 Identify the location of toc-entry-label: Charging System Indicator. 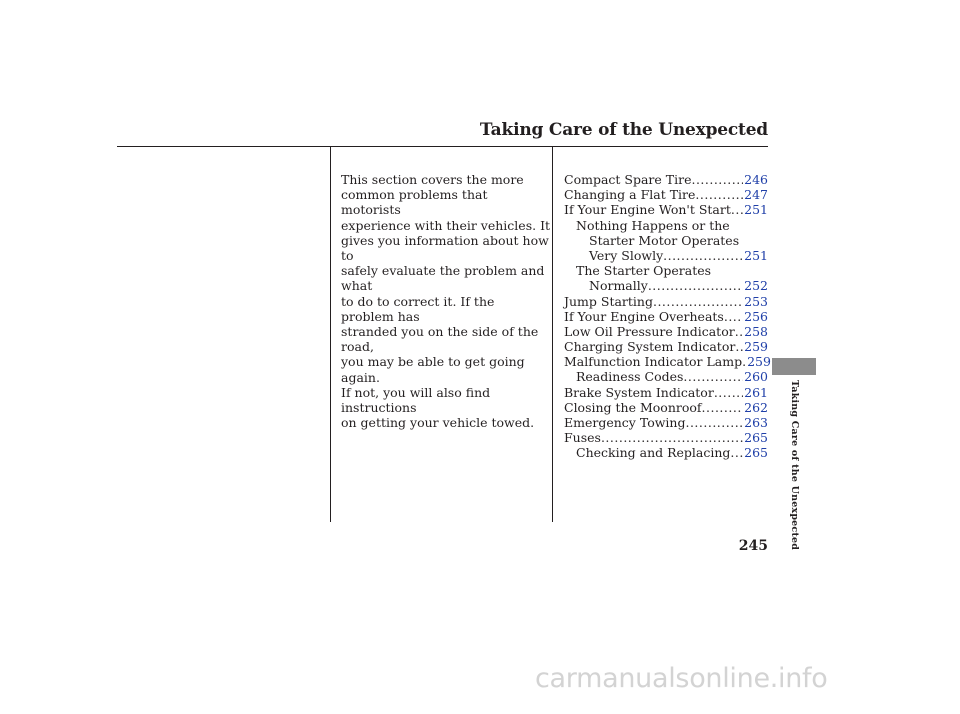
(650, 347).